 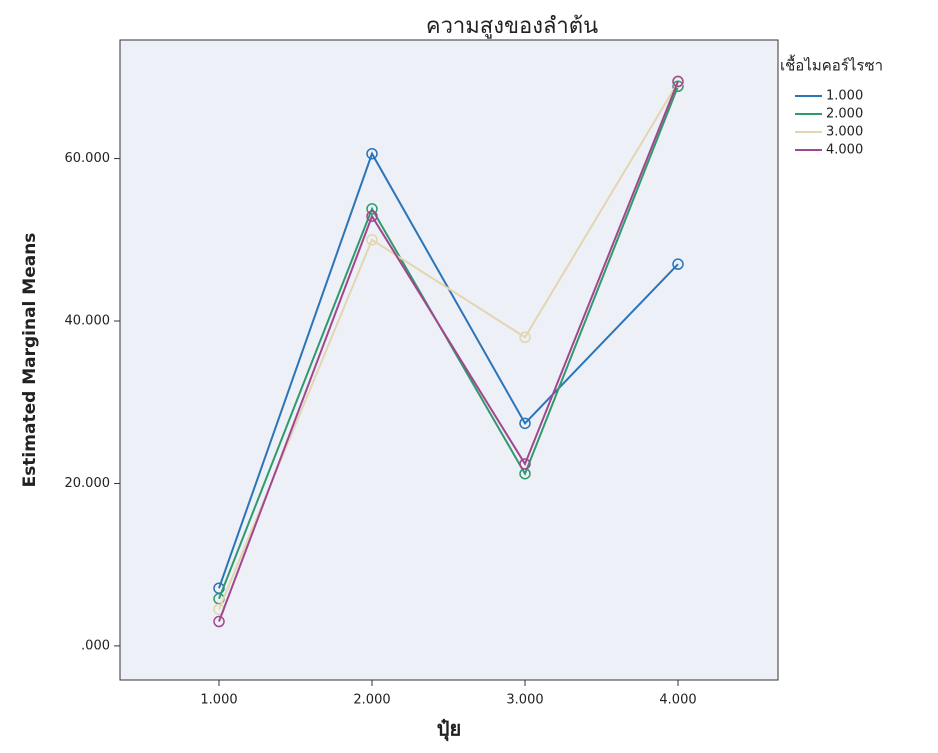 I want to click on legend-label: 3.000, so click(x=844, y=132).